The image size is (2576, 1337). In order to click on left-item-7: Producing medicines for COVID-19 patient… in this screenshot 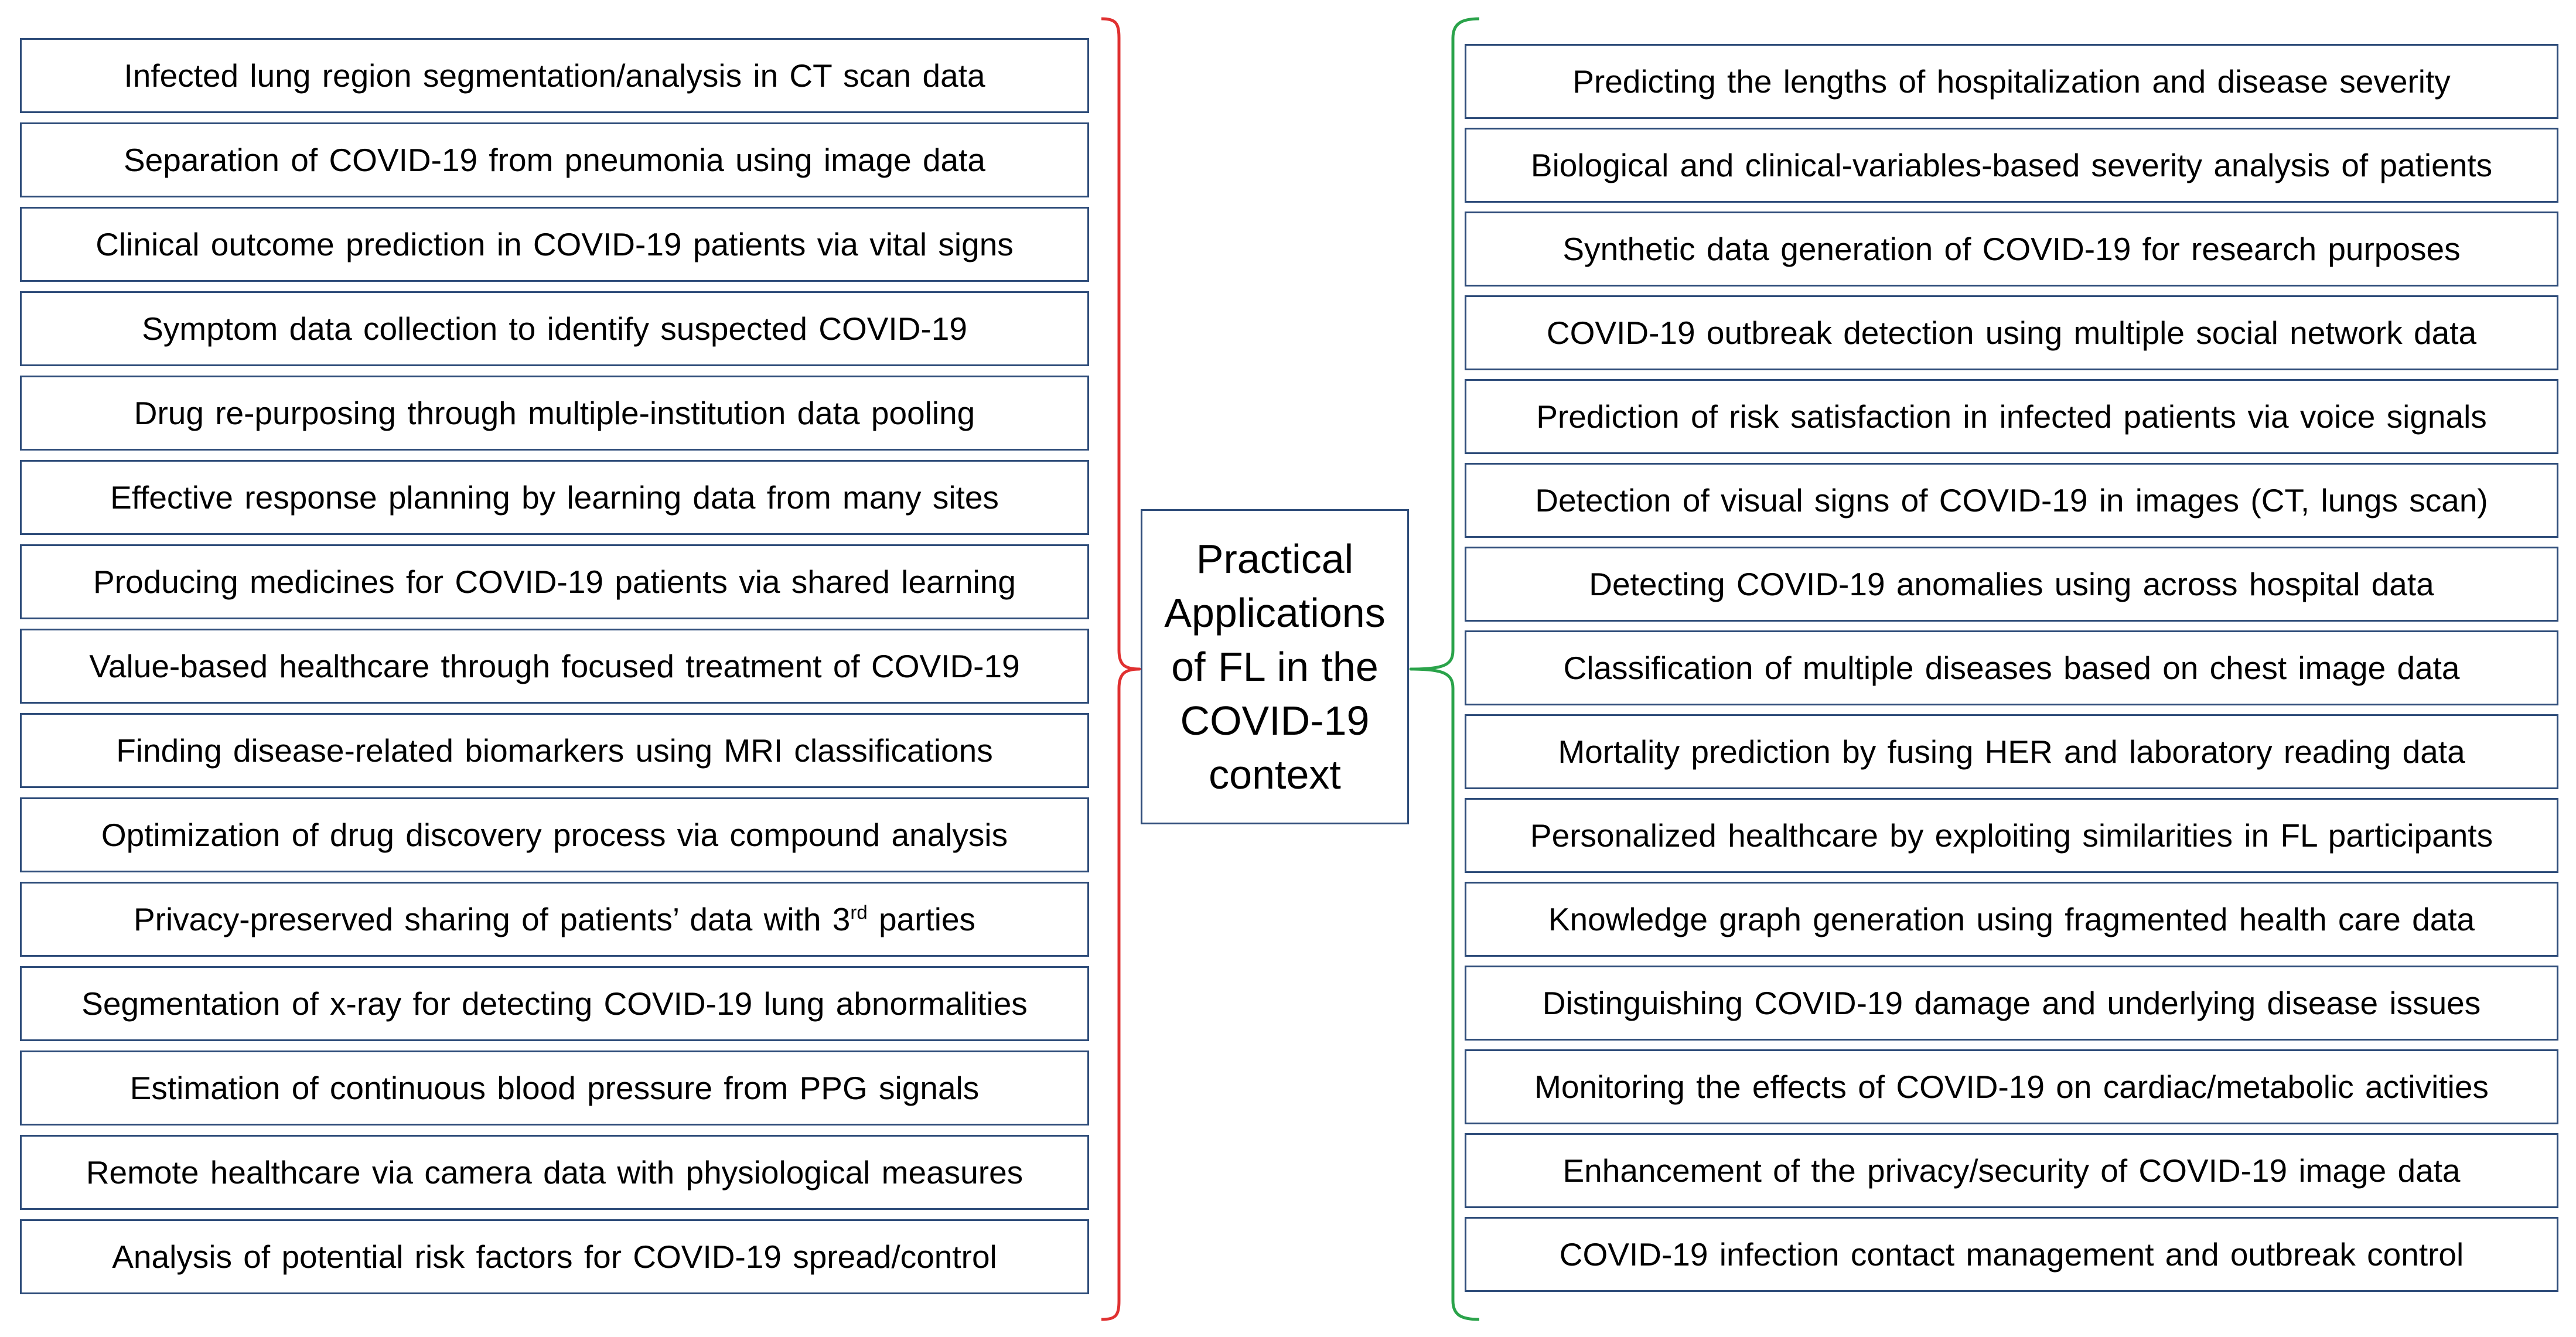, I will do `click(554, 581)`.